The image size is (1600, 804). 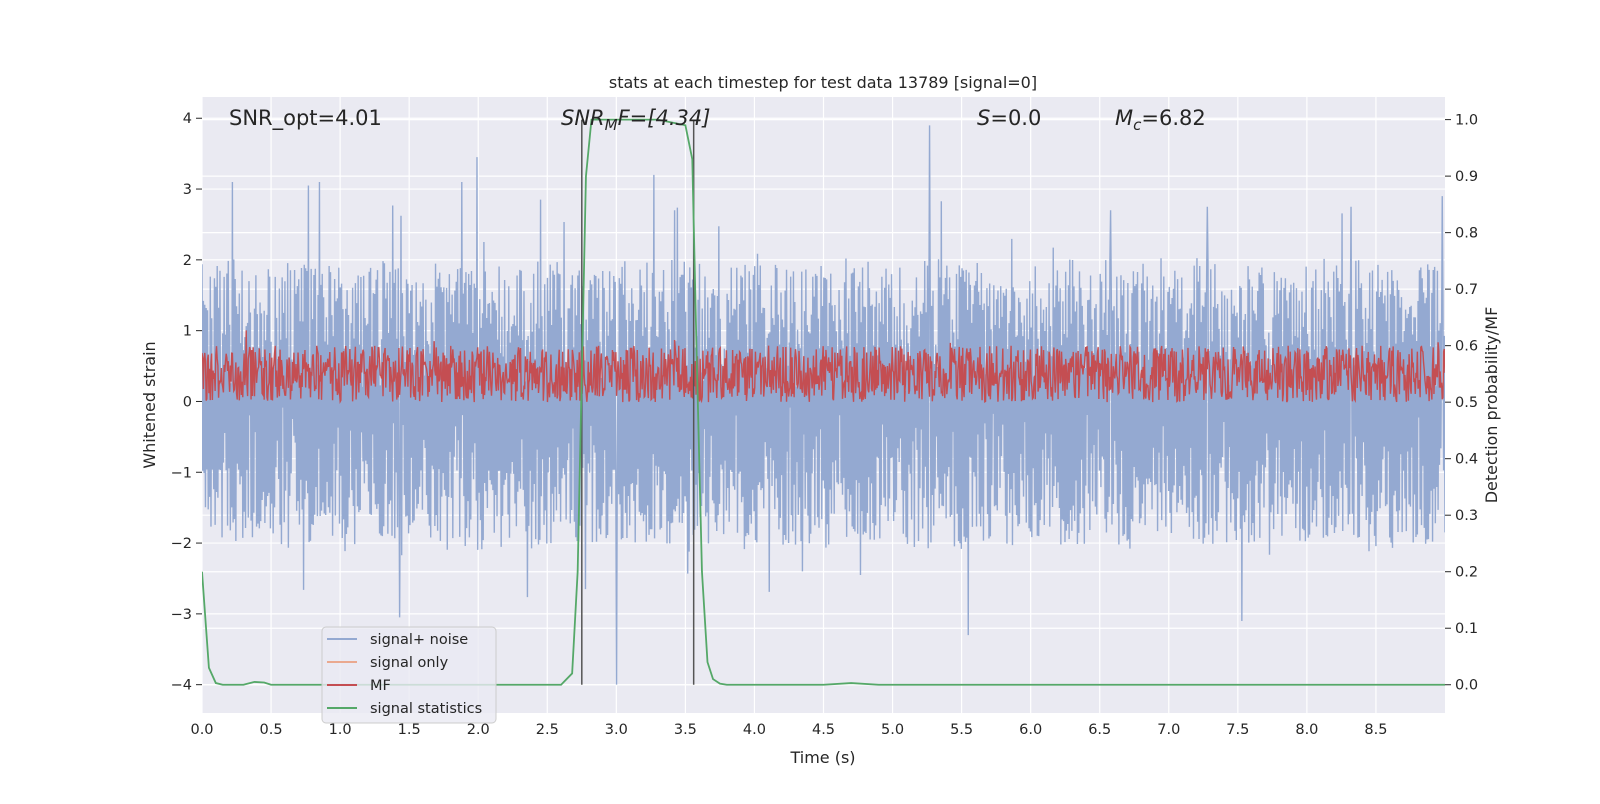 I want to click on series-mf, so click(x=823, y=367).